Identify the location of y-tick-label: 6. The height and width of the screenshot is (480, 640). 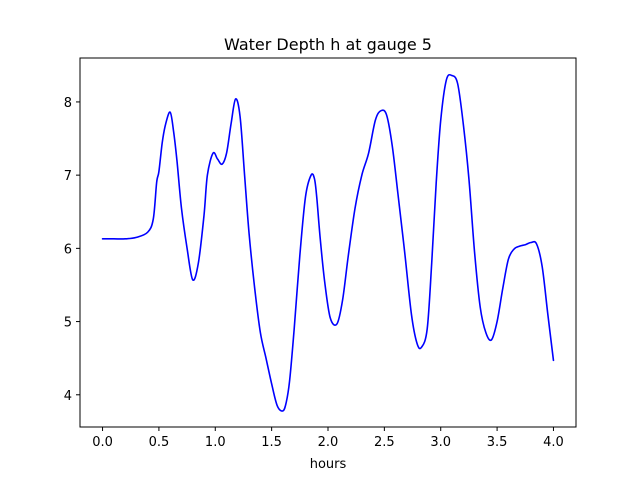
(68, 249).